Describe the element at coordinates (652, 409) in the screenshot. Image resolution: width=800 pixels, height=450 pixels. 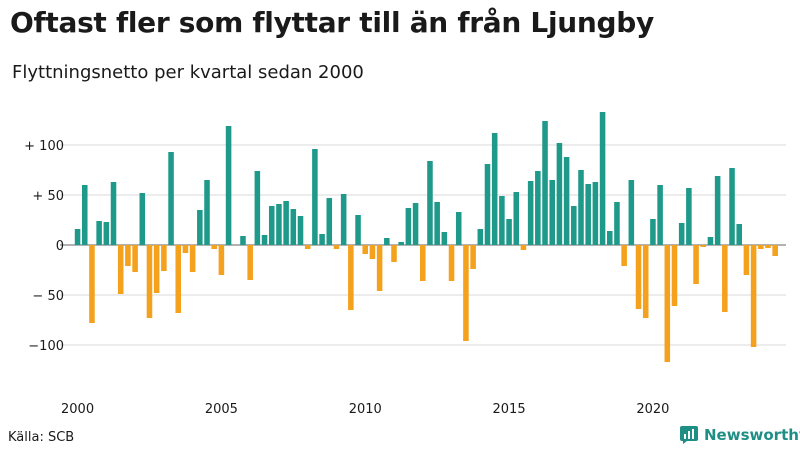
I see `x-tick-label: 2020` at that location.